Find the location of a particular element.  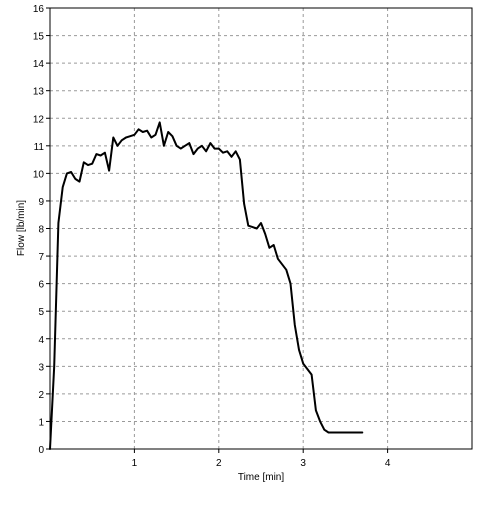

y-tick-label: 3 is located at coordinates (41, 367).